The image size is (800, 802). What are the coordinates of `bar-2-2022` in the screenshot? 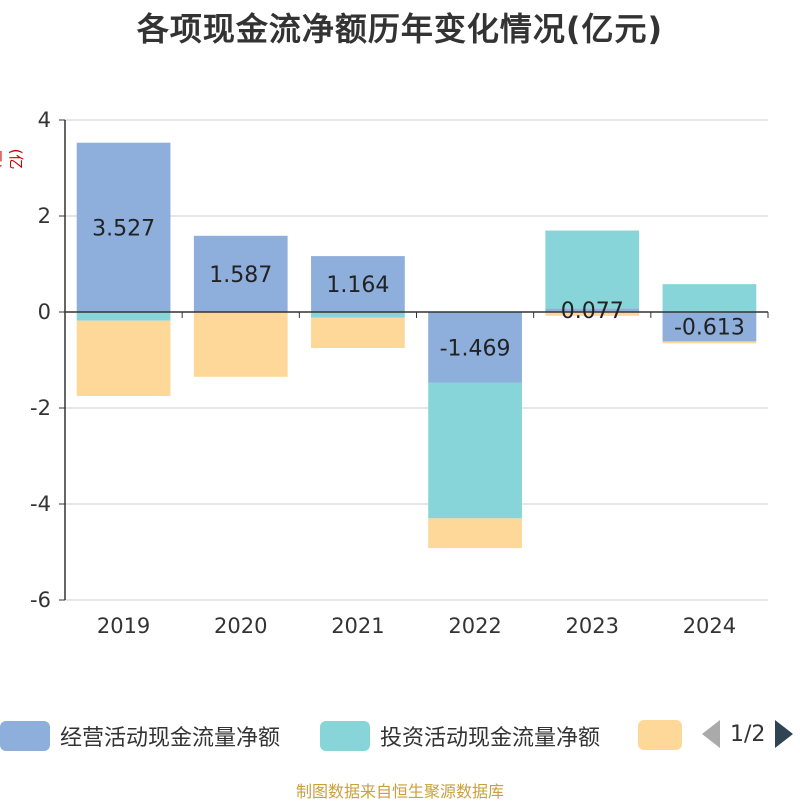 It's located at (475, 533).